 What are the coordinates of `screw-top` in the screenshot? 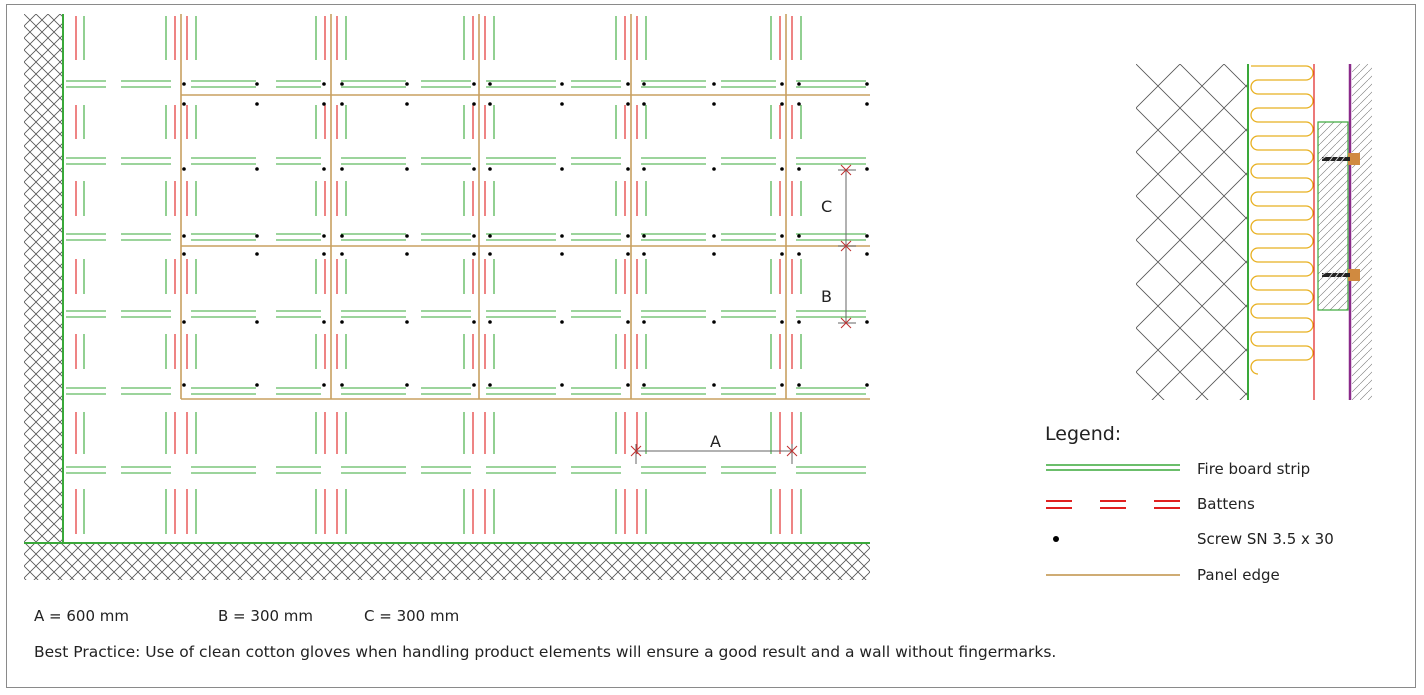 It's located at (1340, 159).